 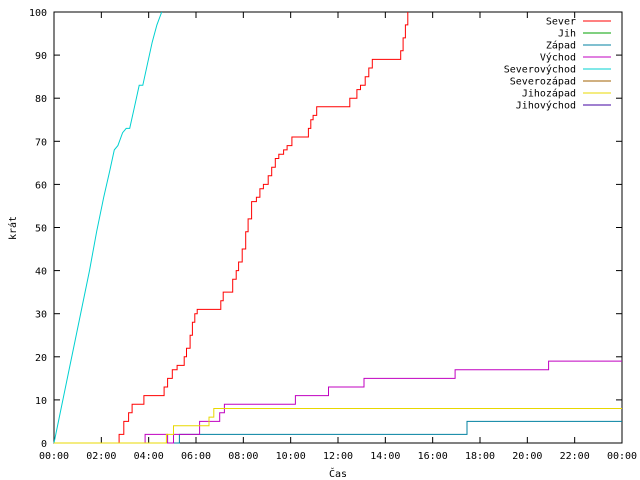 I want to click on y-tick-label: 40, so click(x=41, y=272).